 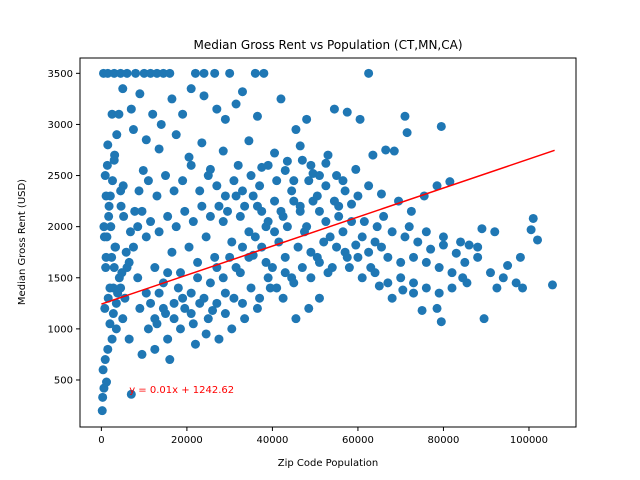 What do you see at coordinates (60, 227) in the screenshot?
I see `y-tick-label: 2000` at bounding box center [60, 227].